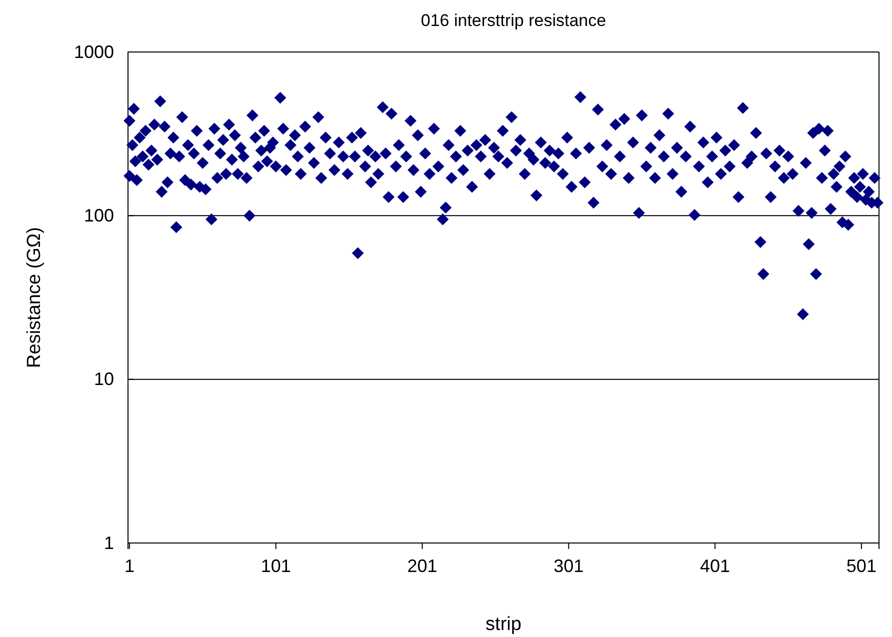 Image resolution: width=892 pixels, height=637 pixels. What do you see at coordinates (422, 566) in the screenshot?
I see `x-tick-label: 201` at bounding box center [422, 566].